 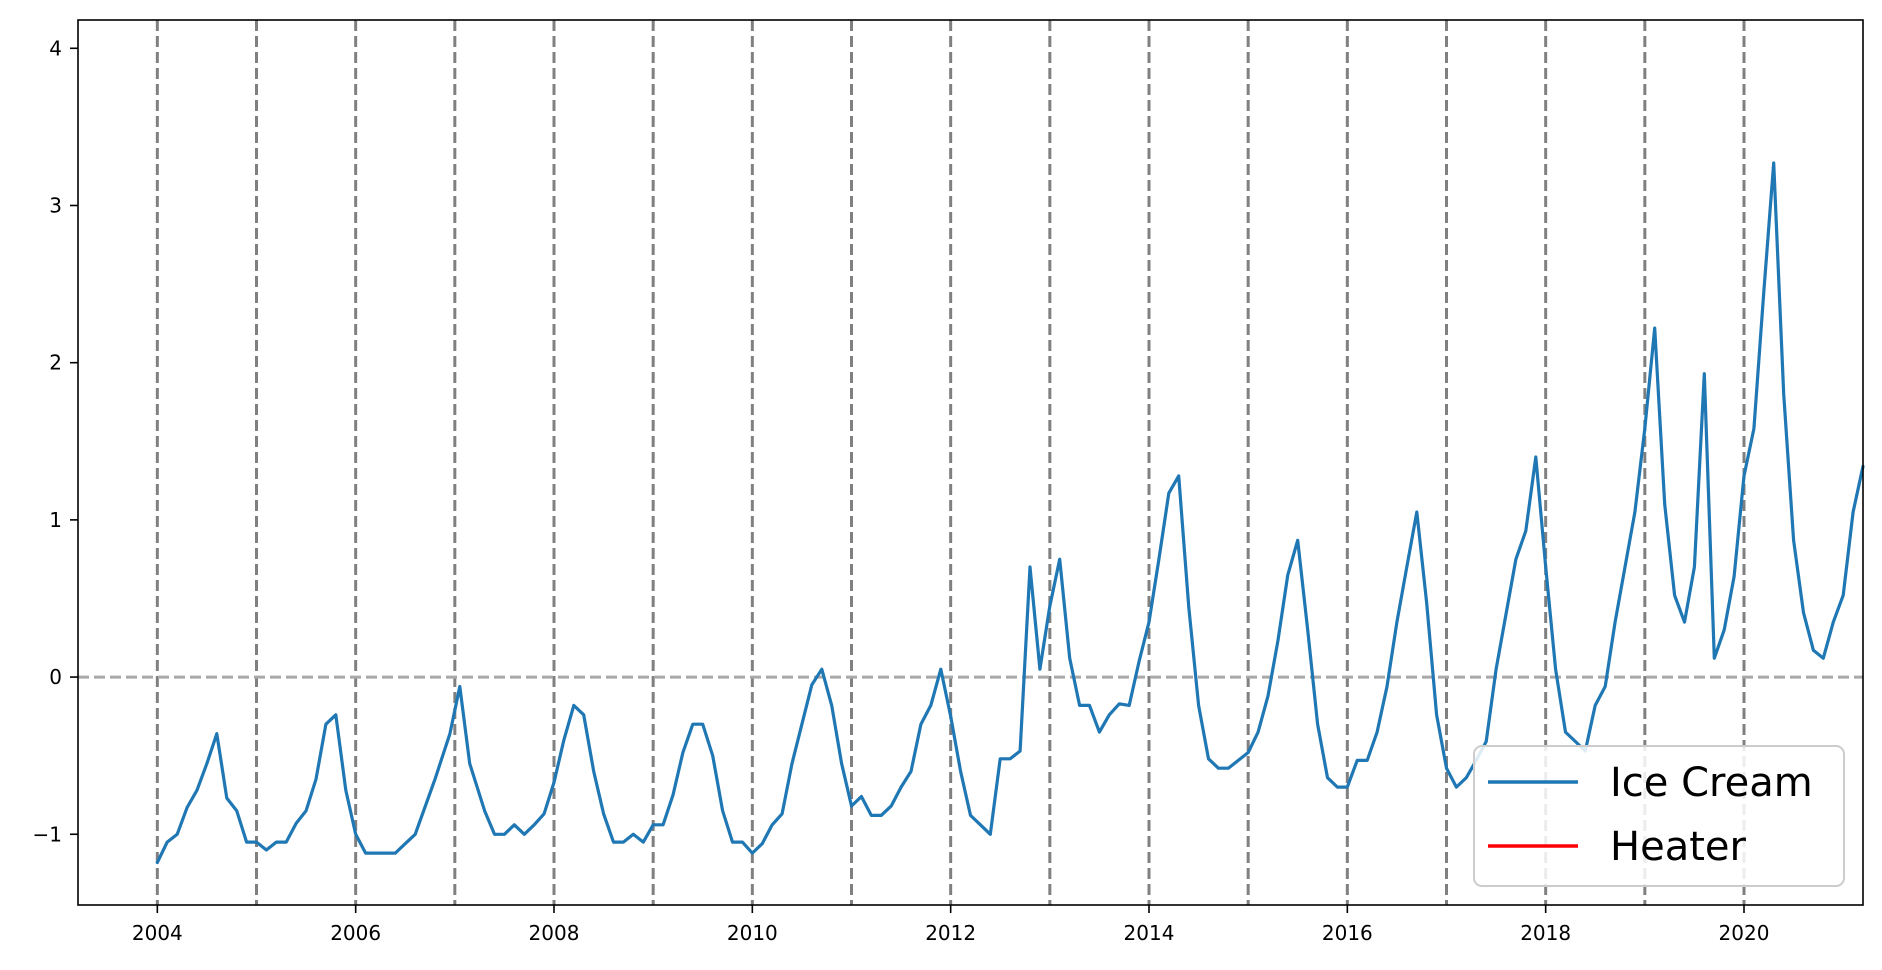 I want to click on y-tick-label: −1, so click(x=47, y=834).